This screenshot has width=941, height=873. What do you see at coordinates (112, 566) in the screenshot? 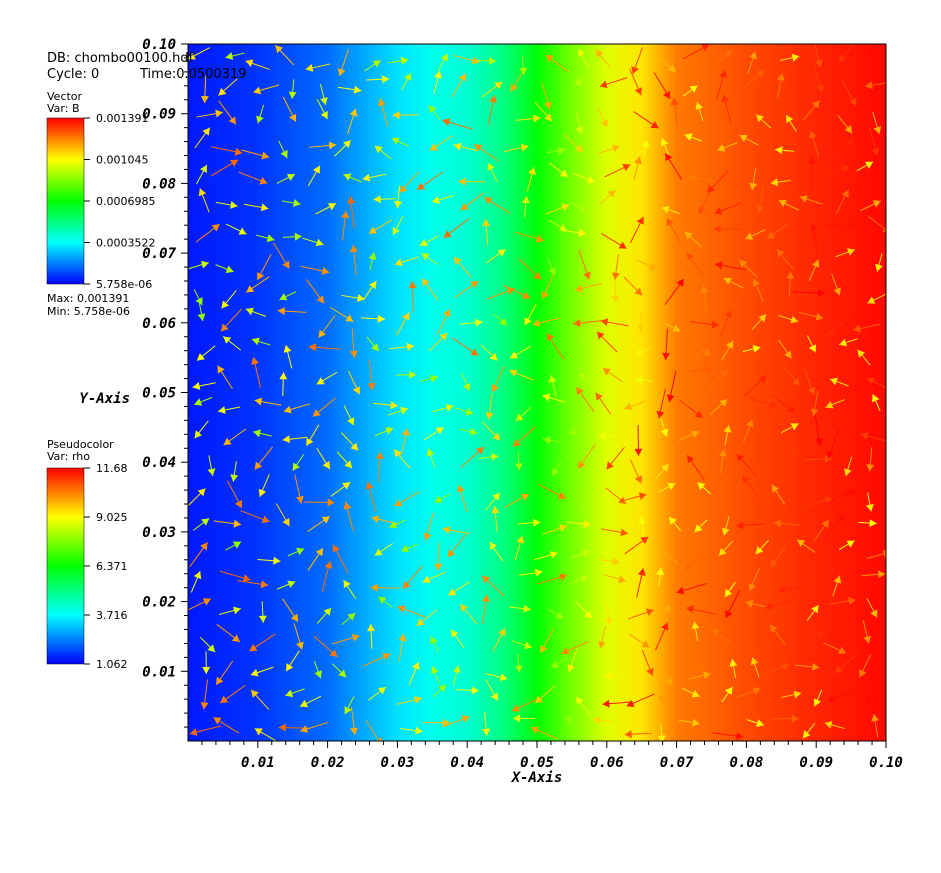
I see `colorbar-tick-label: 6.371` at bounding box center [112, 566].